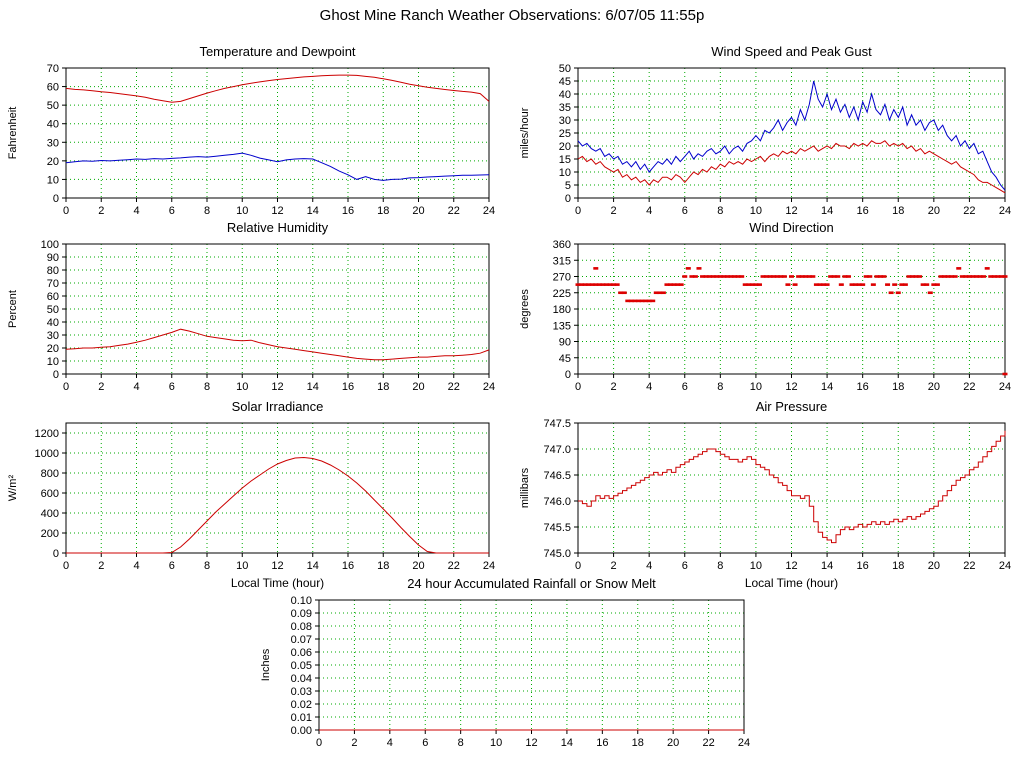 The height and width of the screenshot is (768, 1024). What do you see at coordinates (525, 132) in the screenshot?
I see `svg-text: miles/hour` at bounding box center [525, 132].